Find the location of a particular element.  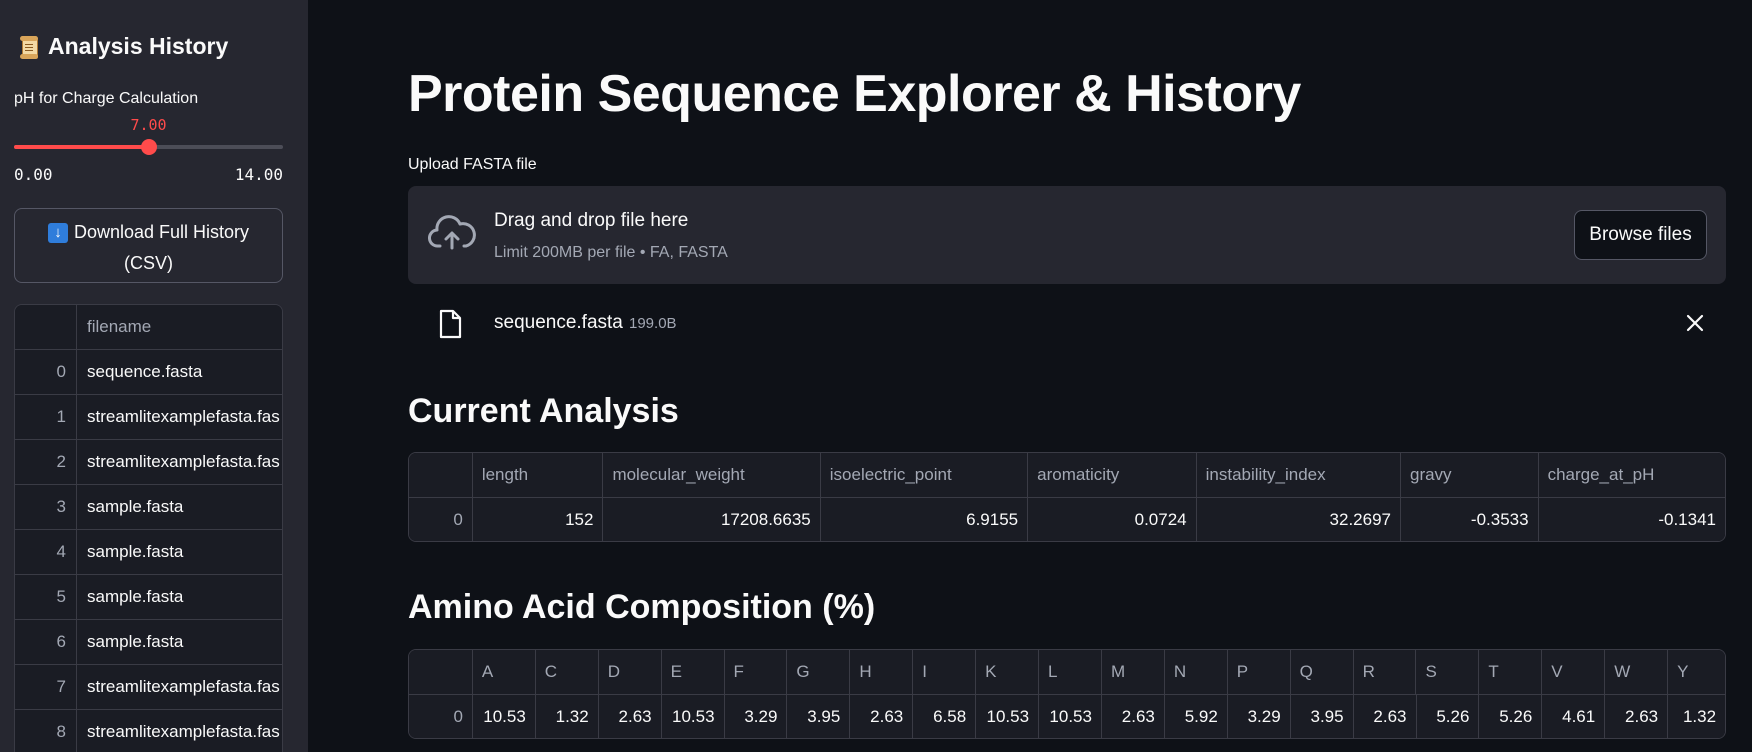

table-cell: 152 is located at coordinates (538, 519).